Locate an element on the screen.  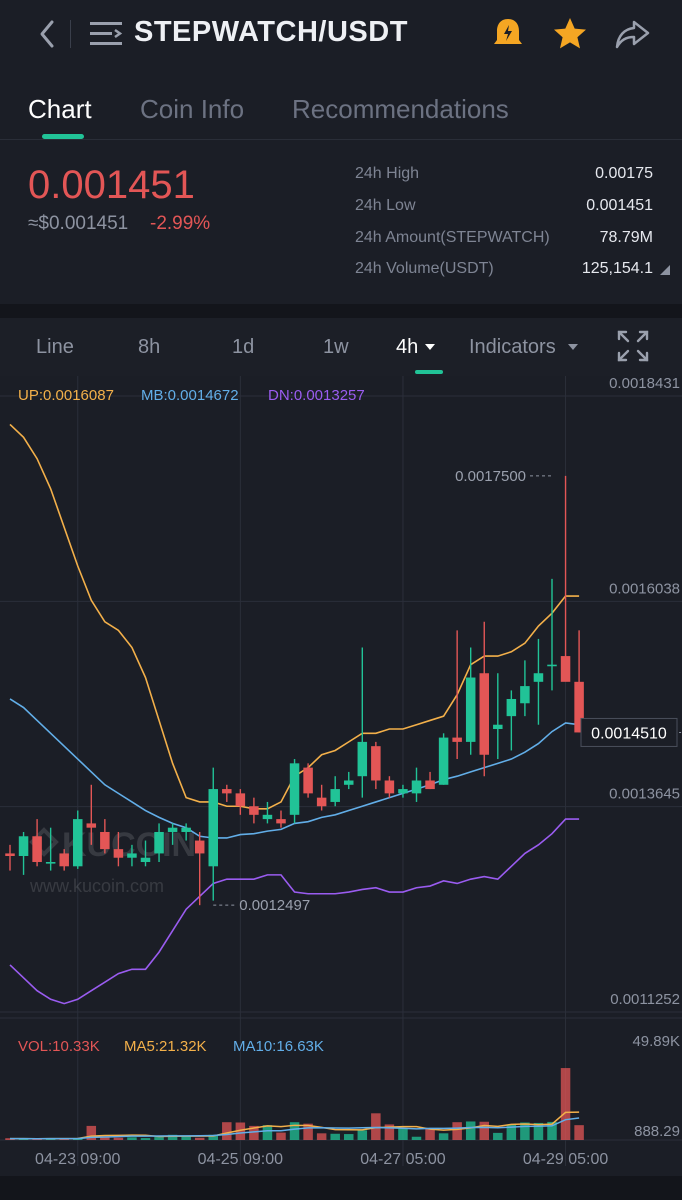
x-axis-tick-label: 04-29 05:00 is located at coordinates (566, 1159).